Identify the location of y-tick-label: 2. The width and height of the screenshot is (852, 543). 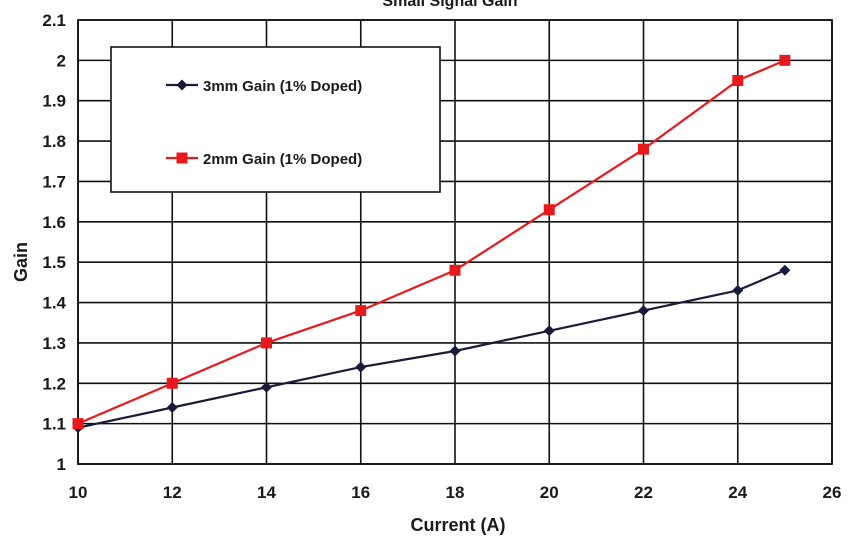
(61, 60).